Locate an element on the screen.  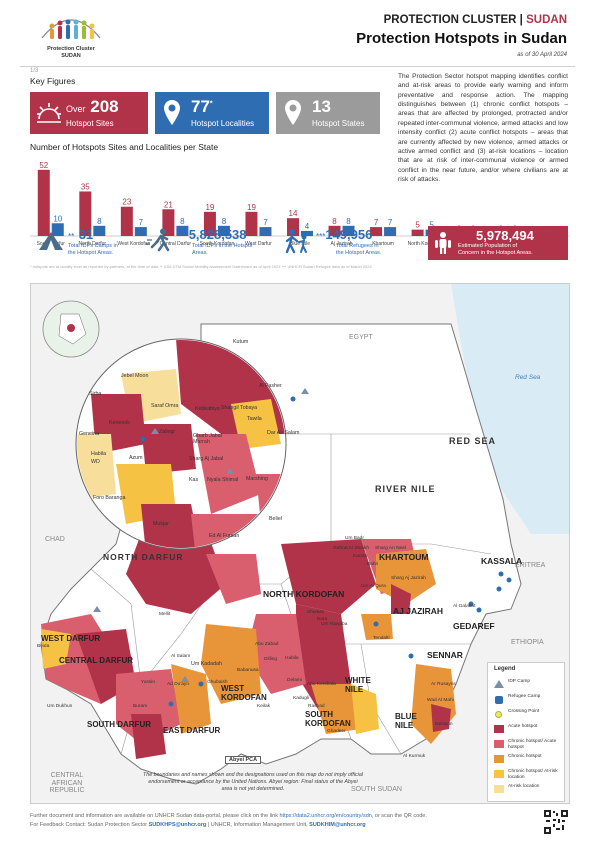
hotspot-states-card: 13 Hotspot States is located at coordinates (328, 113).